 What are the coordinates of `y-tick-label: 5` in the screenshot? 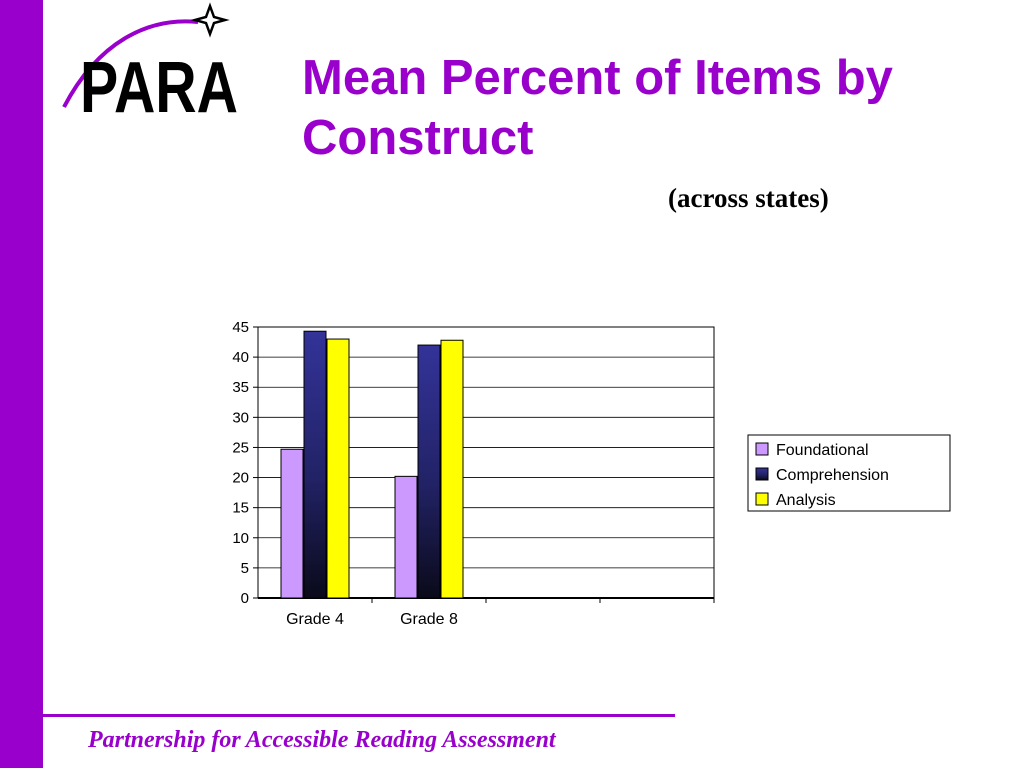 It's located at (245, 568).